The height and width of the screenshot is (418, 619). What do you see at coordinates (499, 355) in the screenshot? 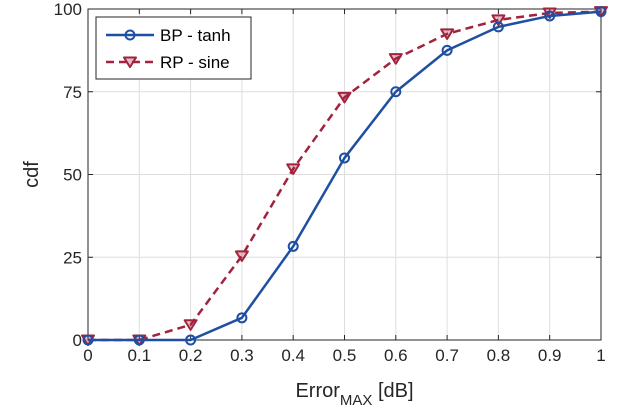
I see `x-tick-label: 0.8` at bounding box center [499, 355].